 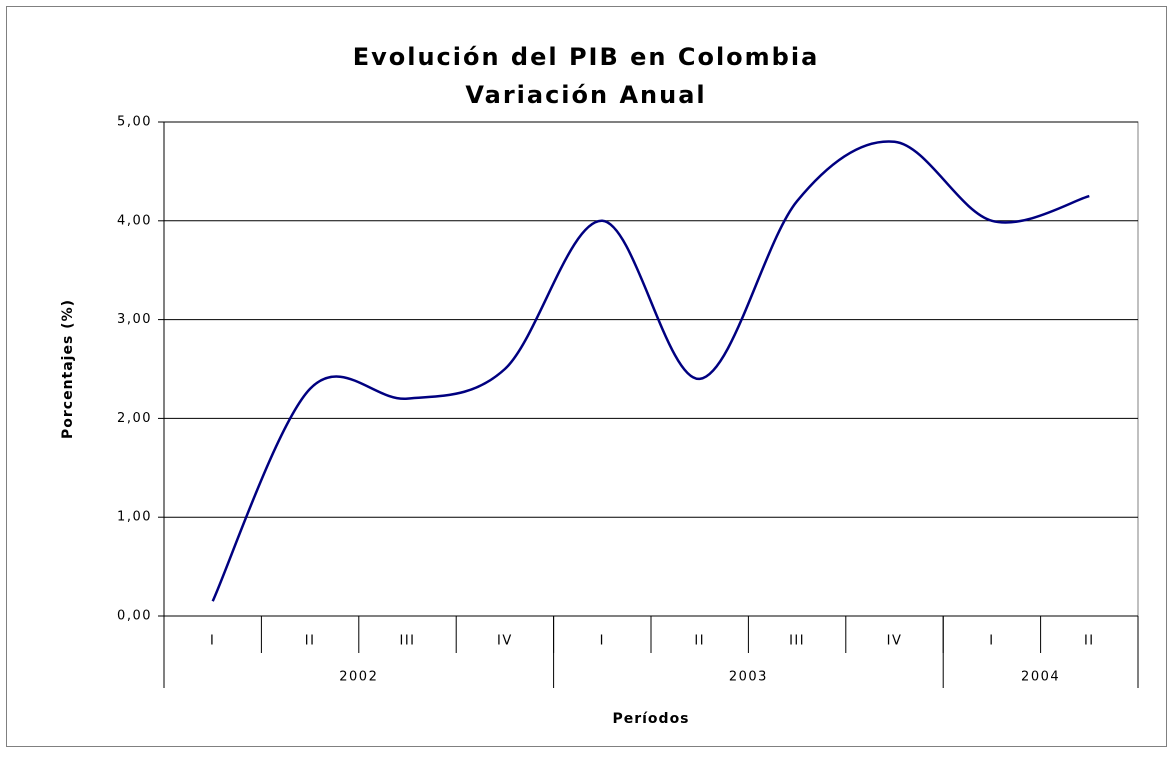 What do you see at coordinates (68, 369) in the screenshot?
I see `y-axis-label: Porcentajes (%)` at bounding box center [68, 369].